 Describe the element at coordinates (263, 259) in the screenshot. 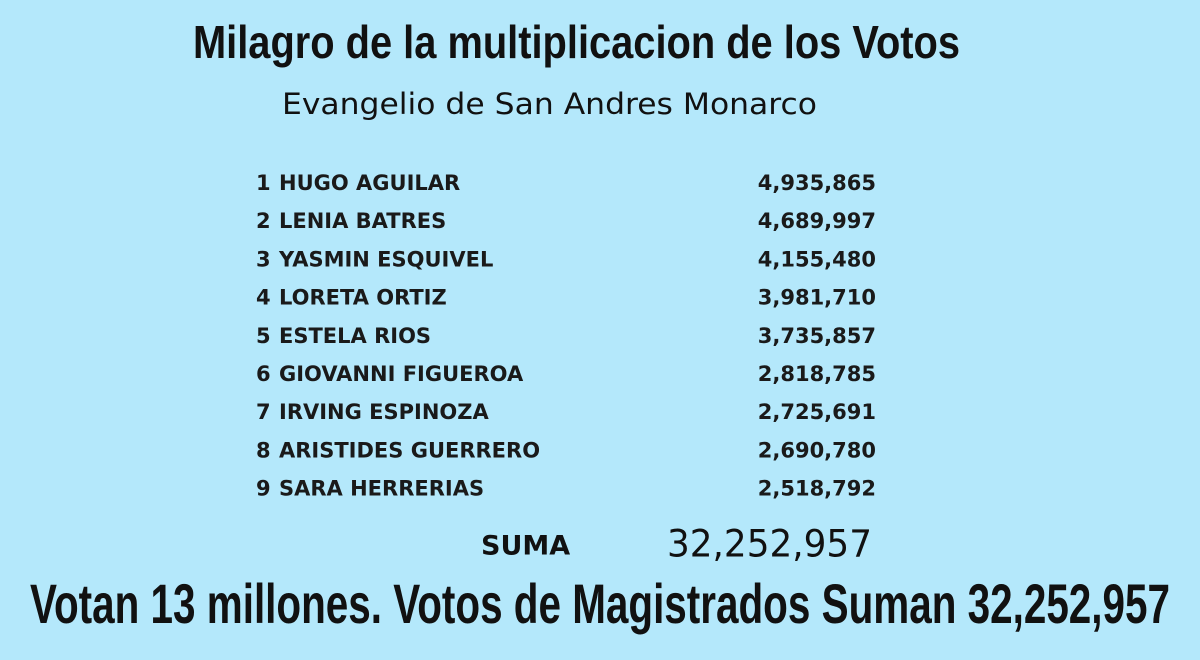

I see `rank: 3` at that location.